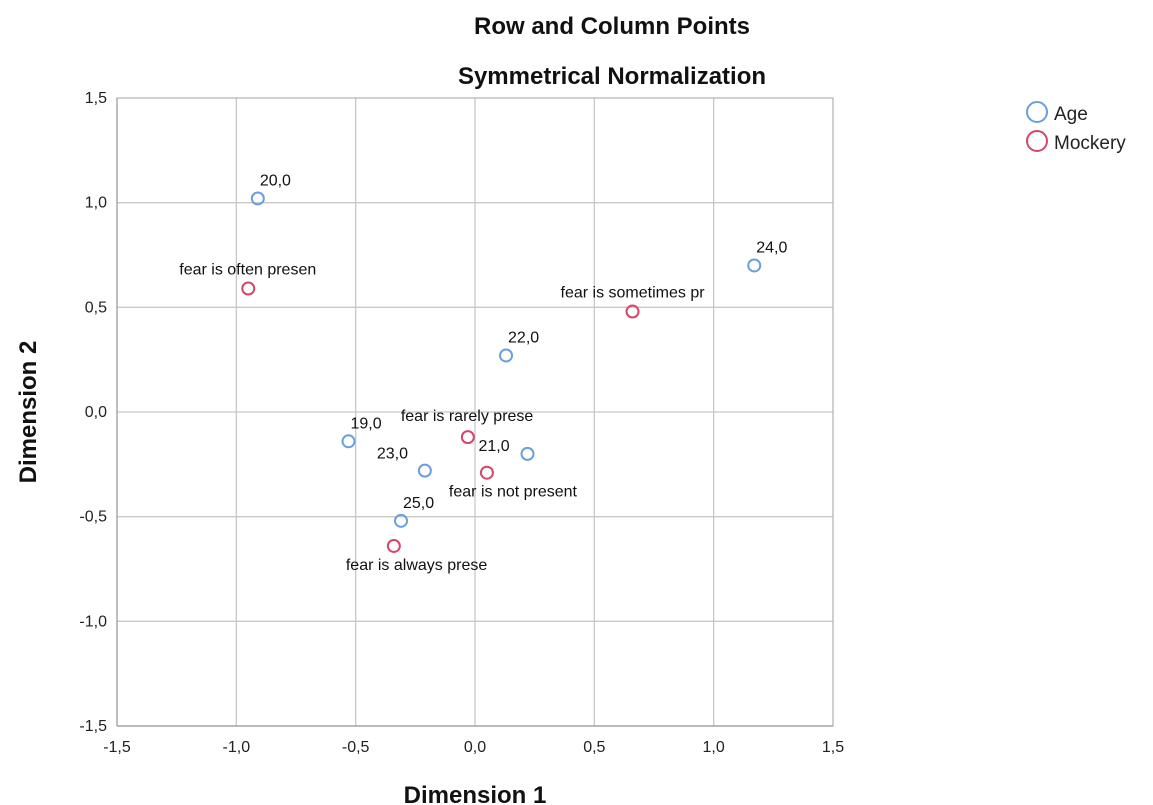 This screenshot has height=805, width=1153. What do you see at coordinates (612, 26) in the screenshot?
I see `chart-title: Row and Column Points` at bounding box center [612, 26].